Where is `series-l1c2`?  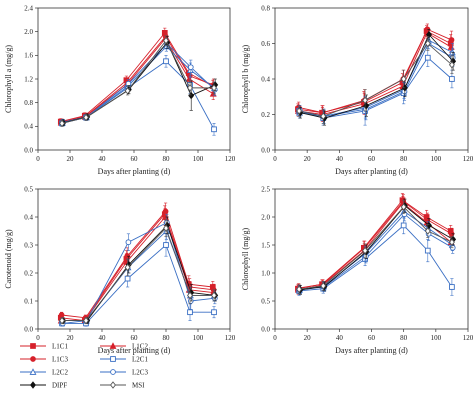 series-l1c2 is located at coordinates (374, 245).